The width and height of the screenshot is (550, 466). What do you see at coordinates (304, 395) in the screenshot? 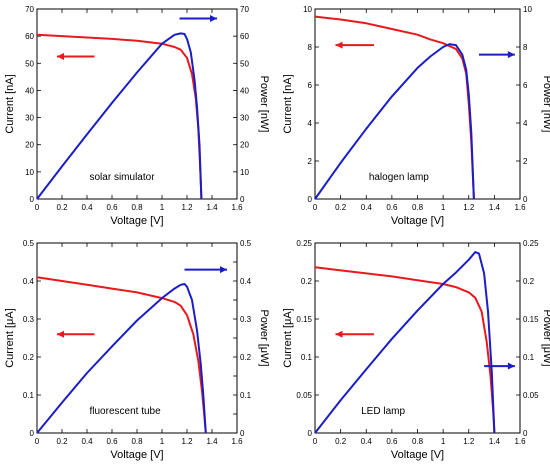
I see `y-tick-label: 0.05` at bounding box center [304, 395].